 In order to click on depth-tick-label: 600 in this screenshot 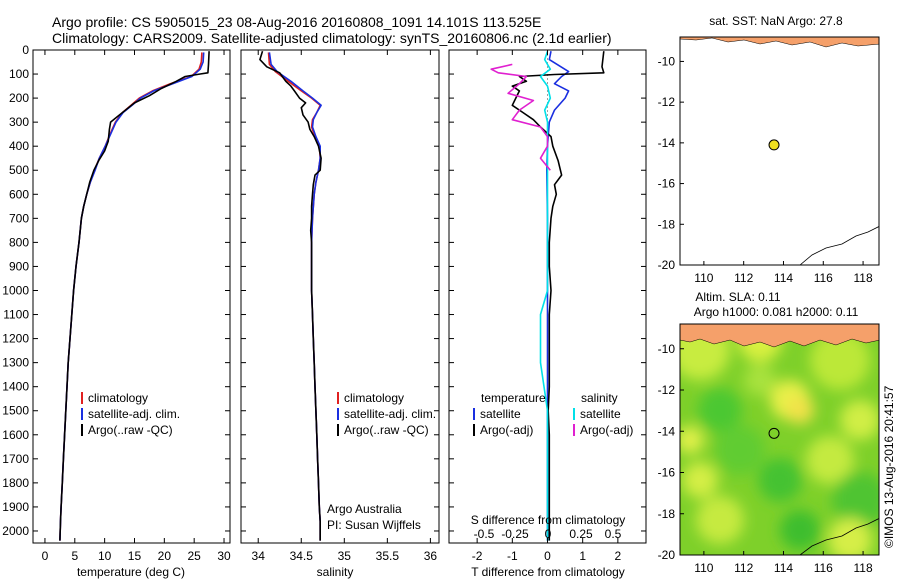, I will do `click(19, 194)`.